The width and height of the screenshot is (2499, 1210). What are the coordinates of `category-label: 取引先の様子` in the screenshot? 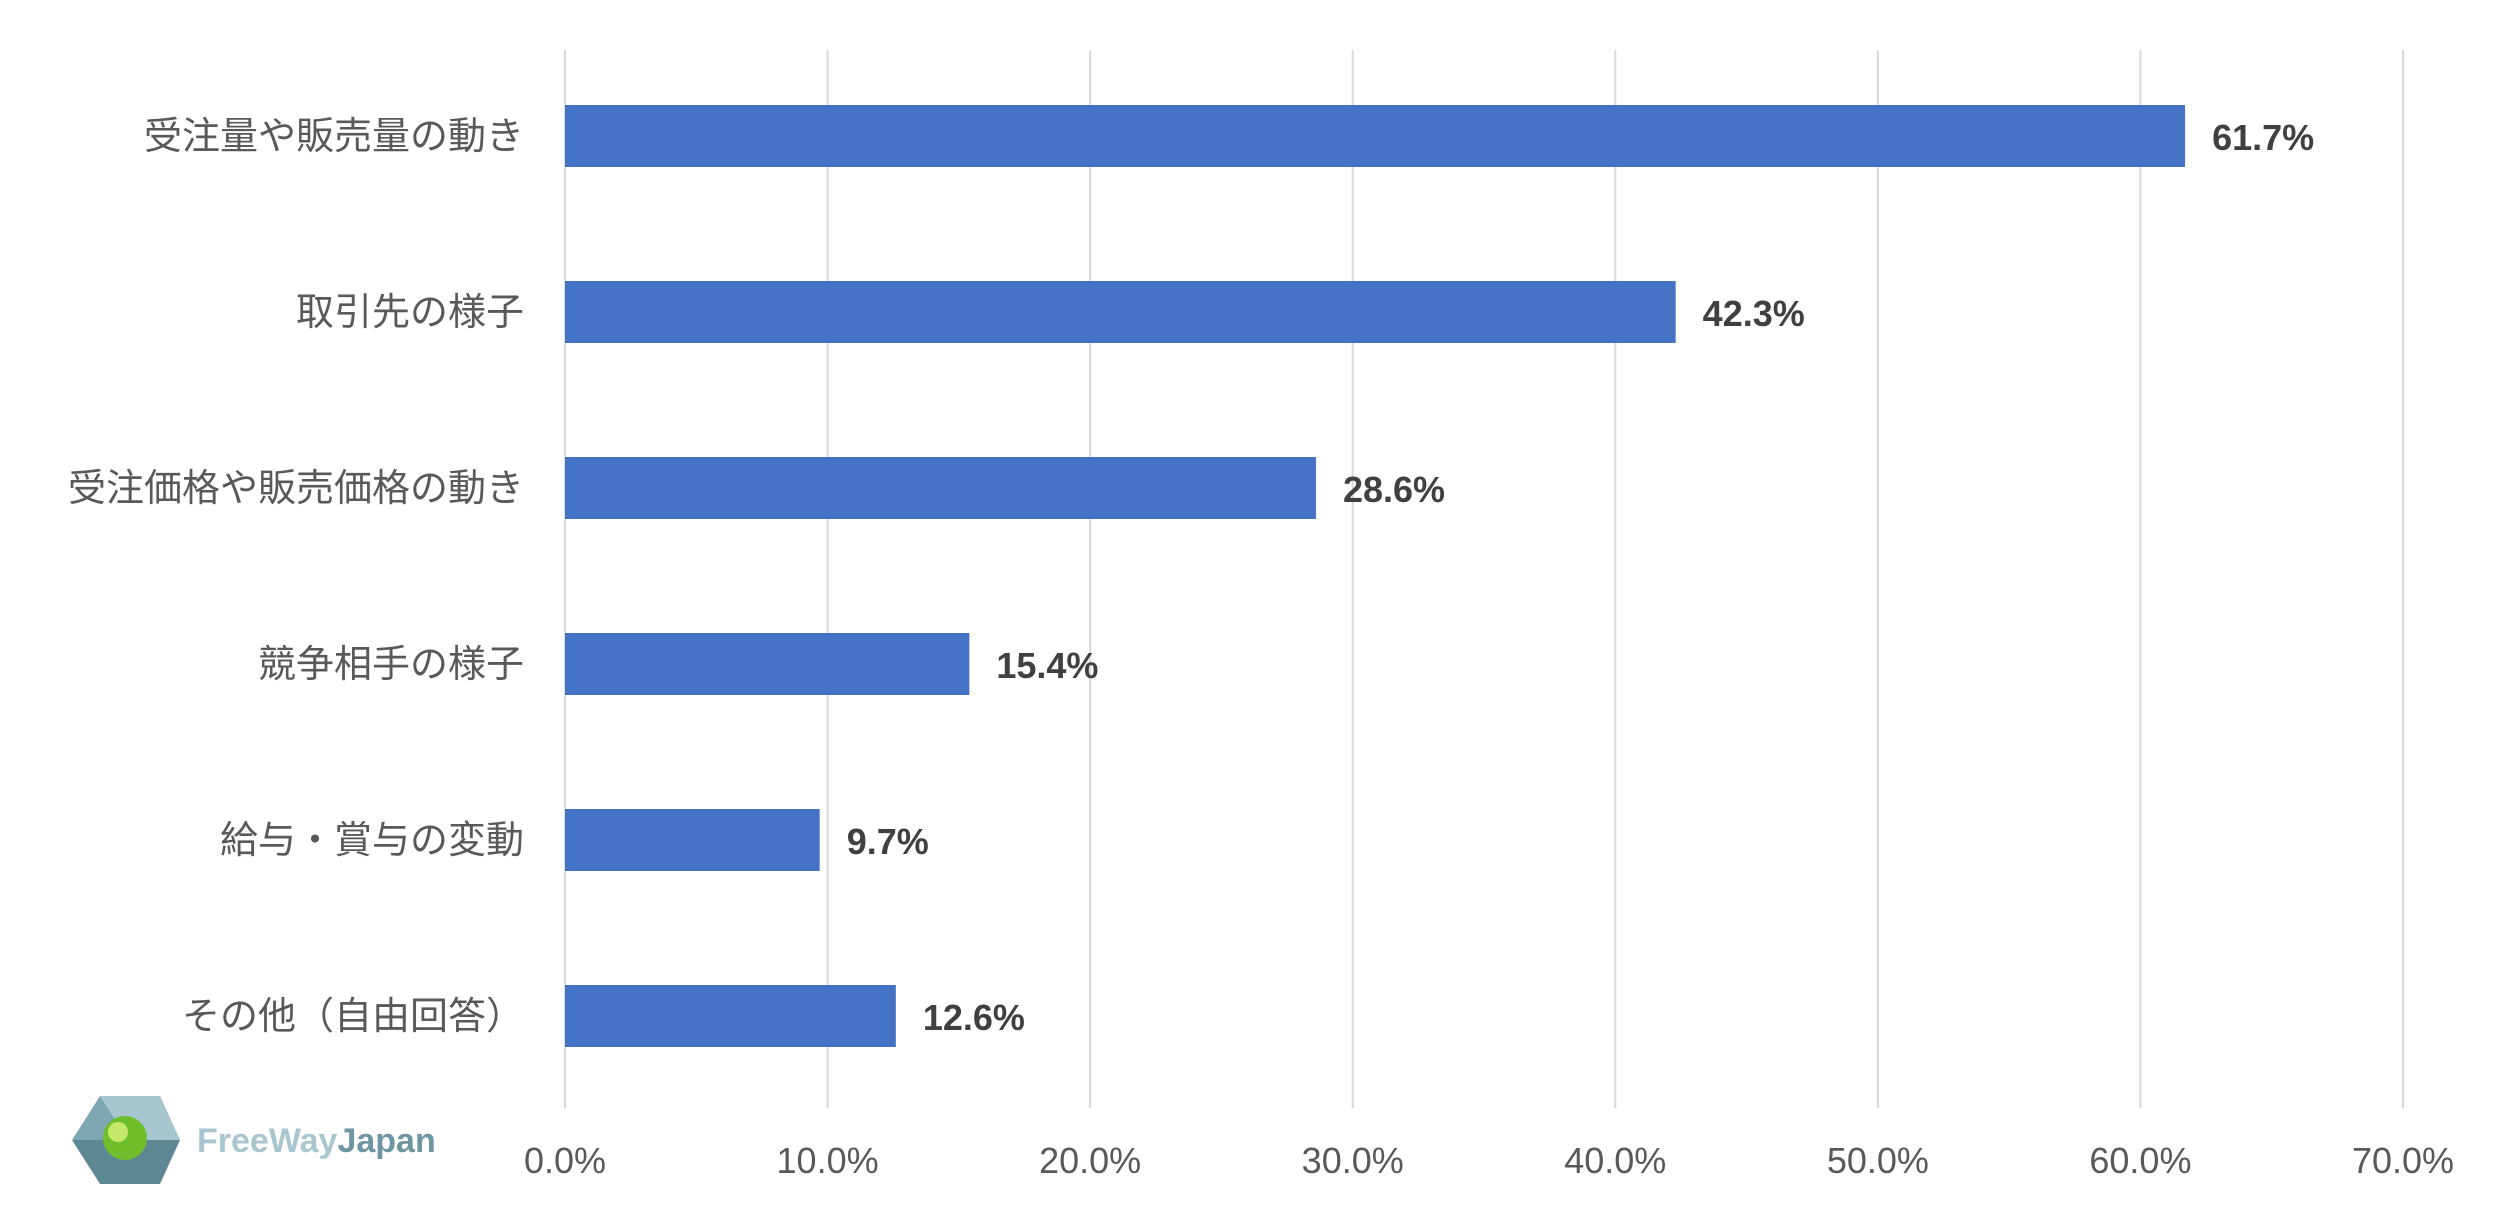 It's located at (410, 312).